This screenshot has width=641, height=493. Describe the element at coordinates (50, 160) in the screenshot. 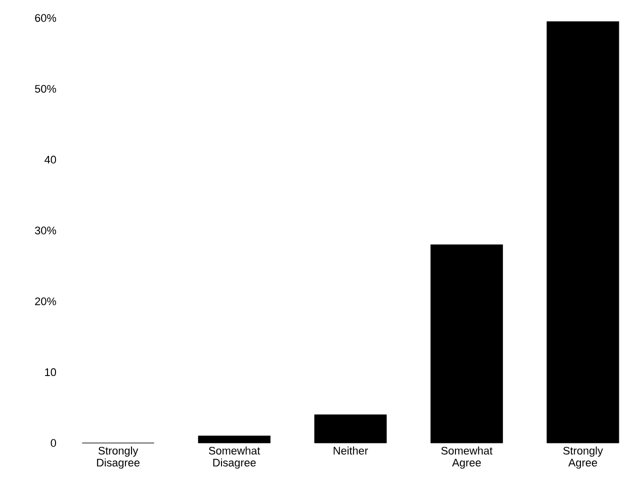

I see `y-tick-label: 40` at that location.